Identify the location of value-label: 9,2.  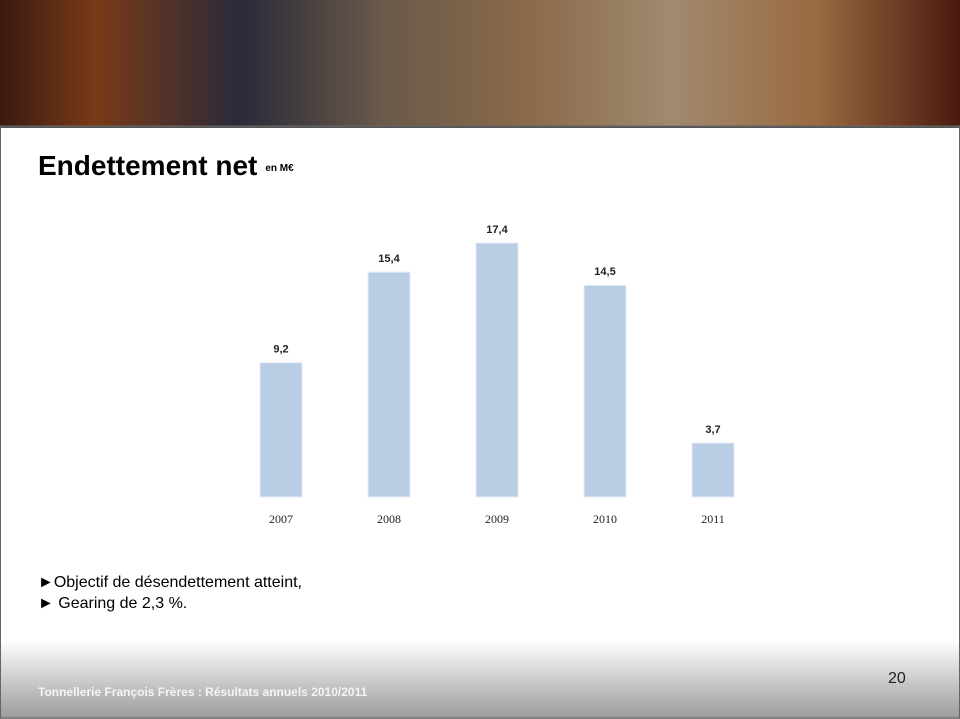
(280, 350).